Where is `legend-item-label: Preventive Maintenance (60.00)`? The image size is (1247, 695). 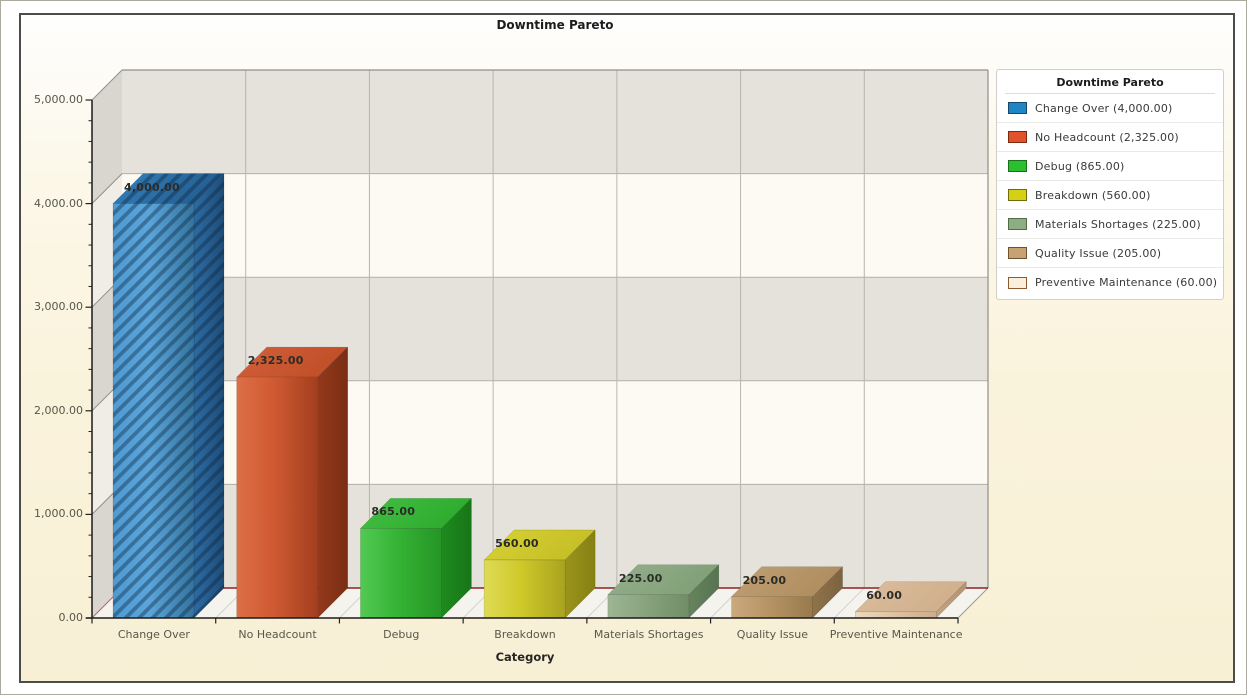 legend-item-label: Preventive Maintenance (60.00) is located at coordinates (1126, 282).